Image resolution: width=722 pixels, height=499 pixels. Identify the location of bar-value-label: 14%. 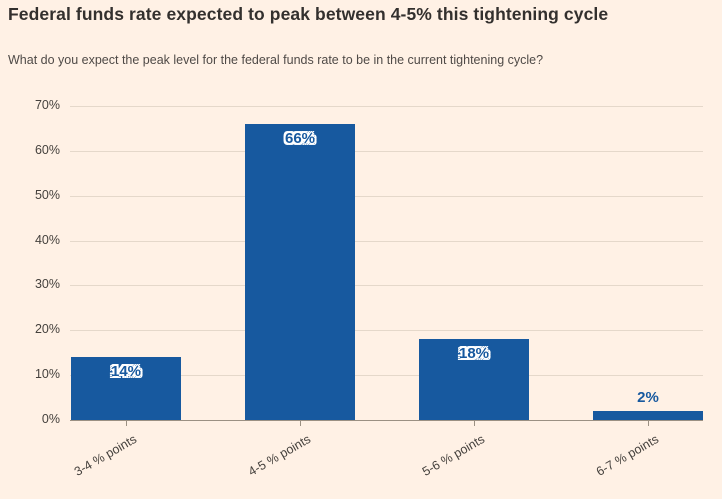
(126, 372).